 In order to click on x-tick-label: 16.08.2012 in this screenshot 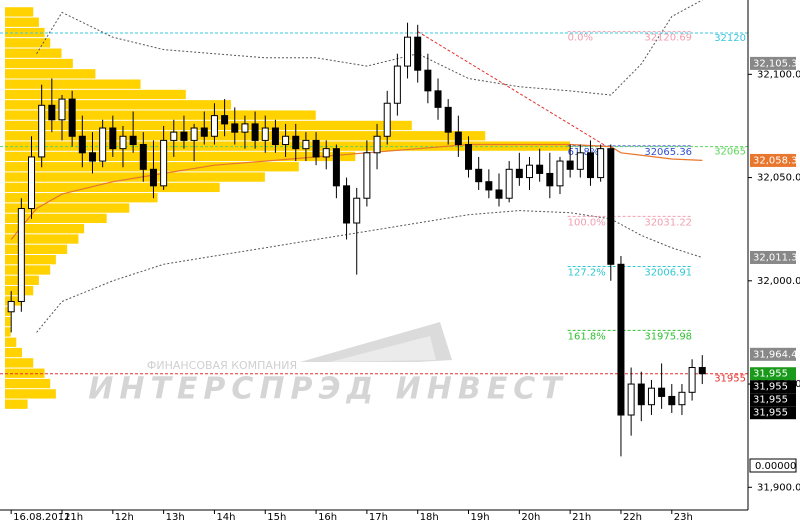, I will do `click(41, 517)`.